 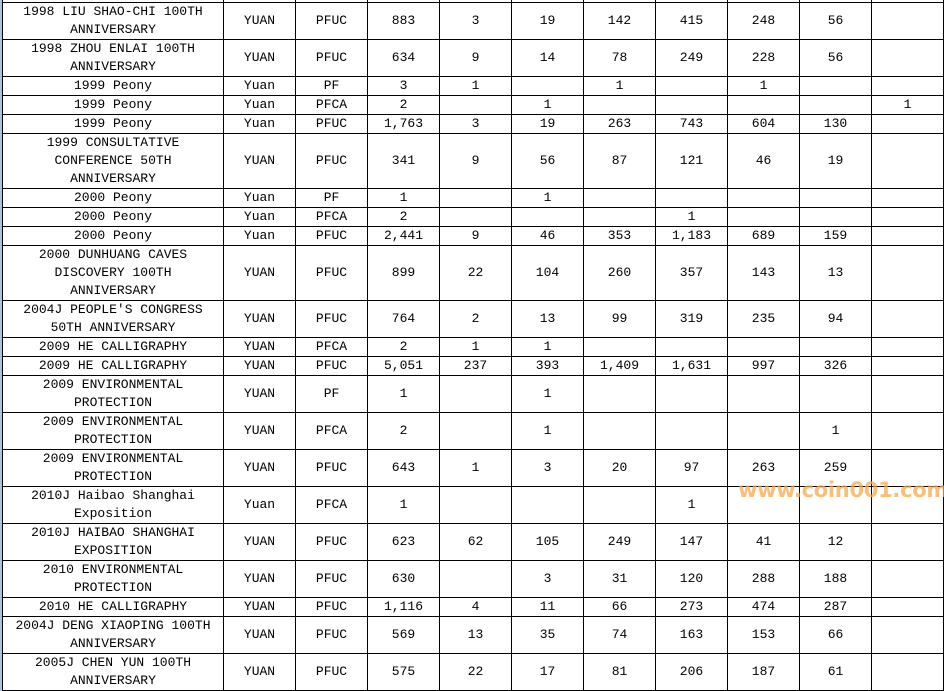 What do you see at coordinates (331, 198) in the screenshot?
I see `cell-type: PF` at bounding box center [331, 198].